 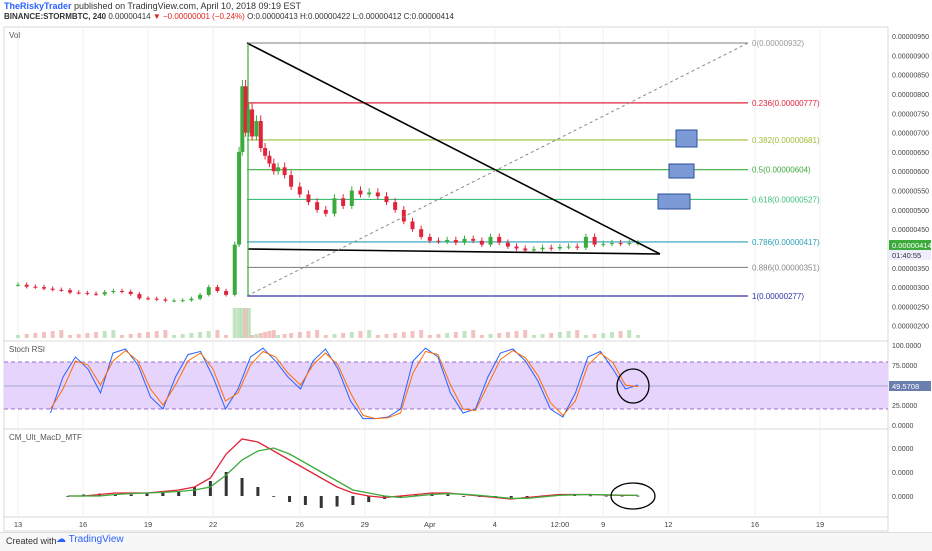 What do you see at coordinates (38, 6) in the screenshot?
I see `author-name: TheRiskyTrader` at bounding box center [38, 6].